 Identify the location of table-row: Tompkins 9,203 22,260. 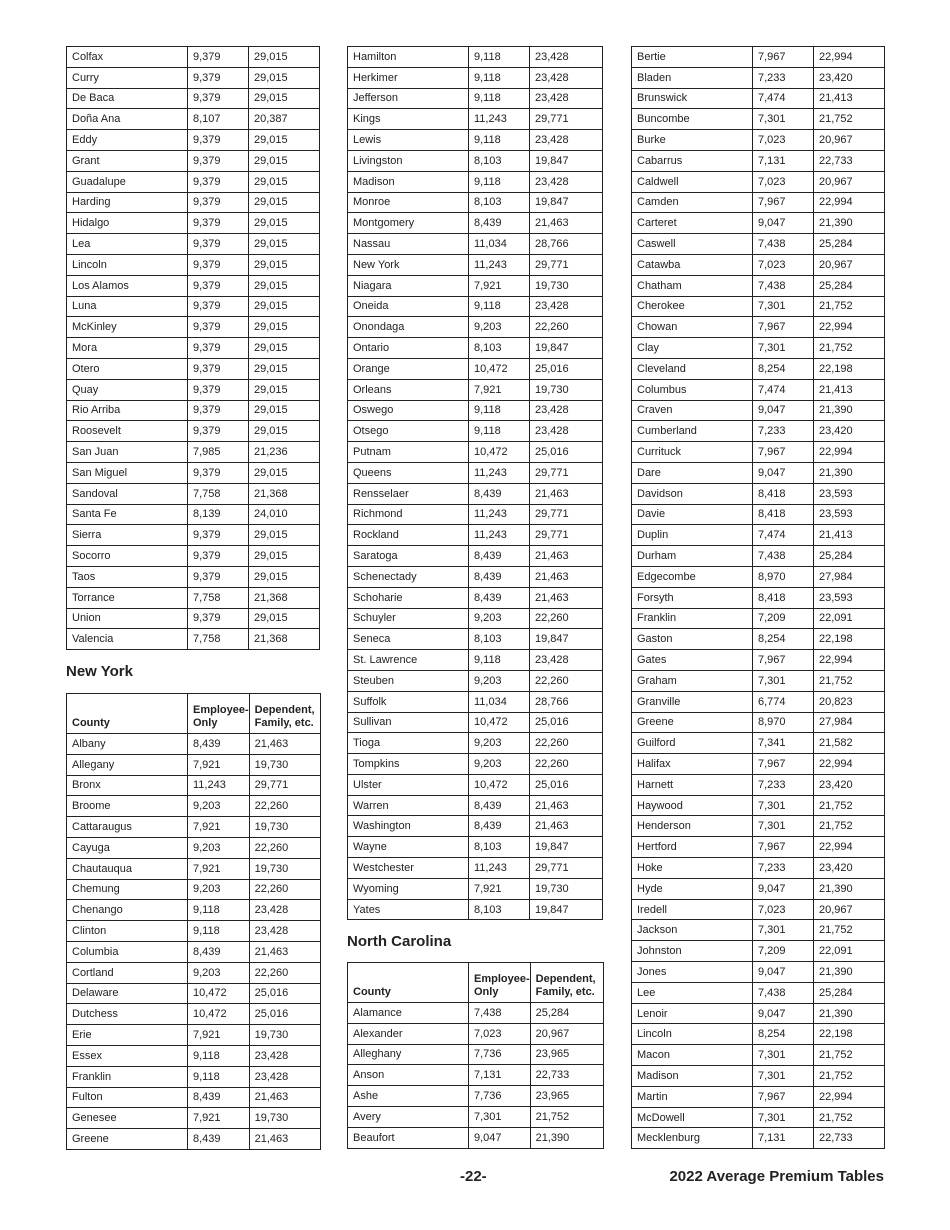
(475, 764).